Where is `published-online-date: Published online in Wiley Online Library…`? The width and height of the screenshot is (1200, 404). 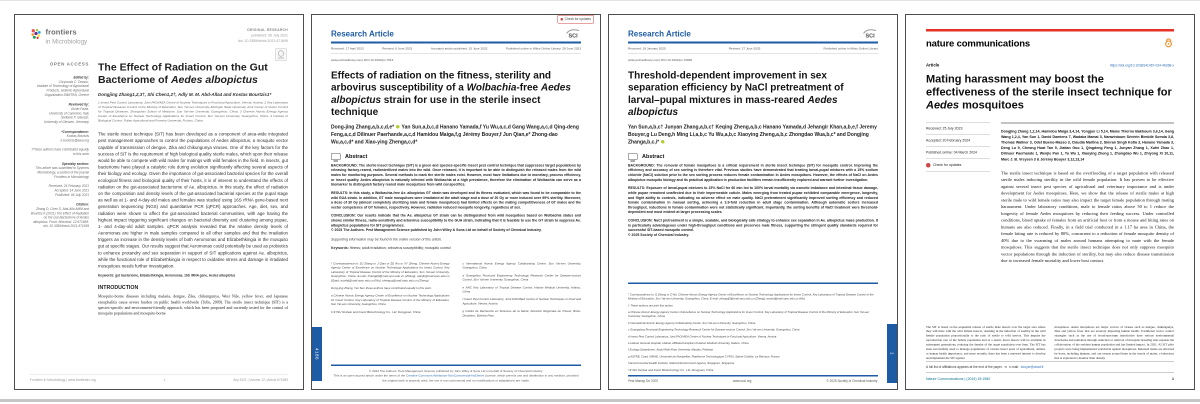
published-online-date: Published online in Wiley Online Library… is located at coordinates (543, 49).